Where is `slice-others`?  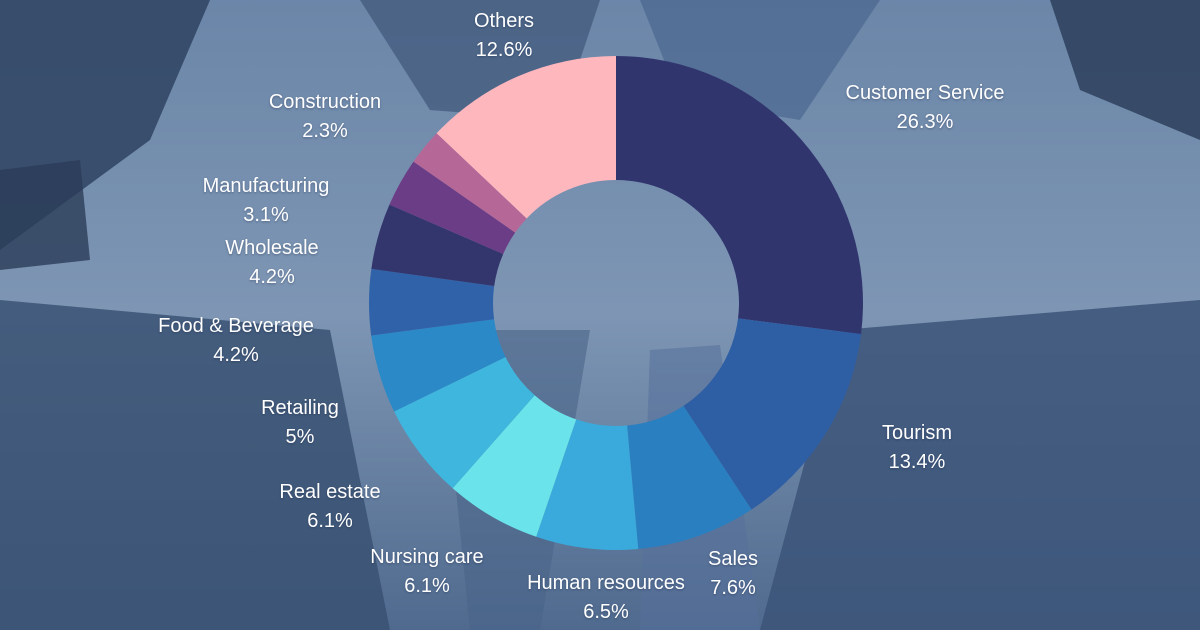
slice-others is located at coordinates (526, 137).